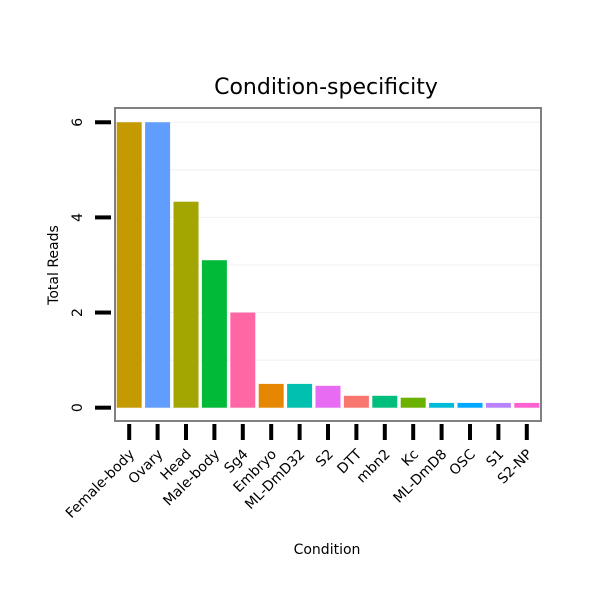 This screenshot has height=600, width=600. What do you see at coordinates (327, 550) in the screenshot?
I see `x-axis-label: Condition` at bounding box center [327, 550].